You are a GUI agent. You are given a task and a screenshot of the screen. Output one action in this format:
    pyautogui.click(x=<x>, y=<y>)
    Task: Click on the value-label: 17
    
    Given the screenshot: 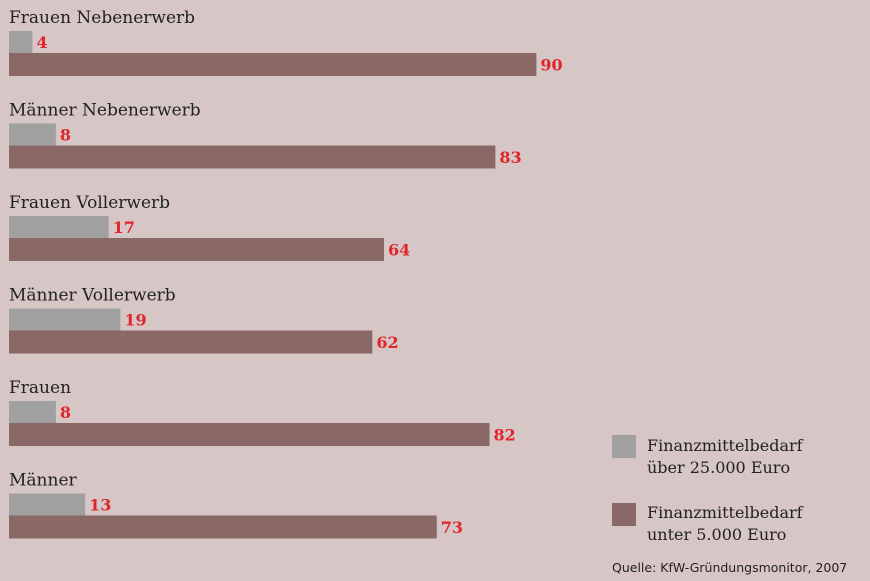 What is the action you would take?
    pyautogui.click(x=124, y=227)
    